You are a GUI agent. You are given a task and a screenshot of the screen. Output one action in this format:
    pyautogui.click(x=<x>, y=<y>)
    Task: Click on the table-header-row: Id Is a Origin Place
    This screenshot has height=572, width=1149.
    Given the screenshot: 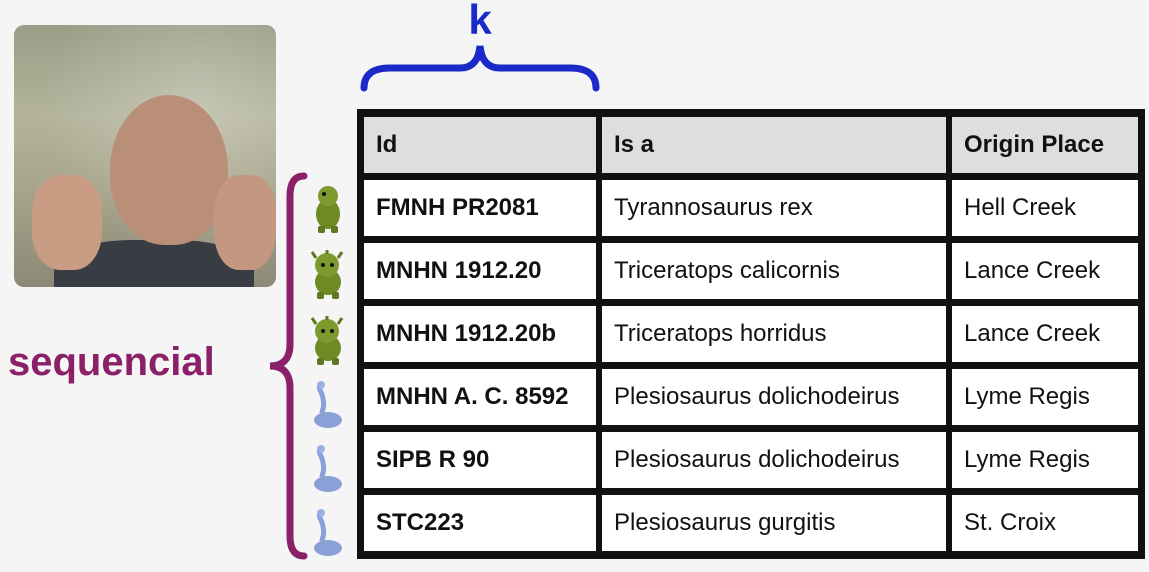 What is the action you would take?
    pyautogui.click(x=751, y=145)
    